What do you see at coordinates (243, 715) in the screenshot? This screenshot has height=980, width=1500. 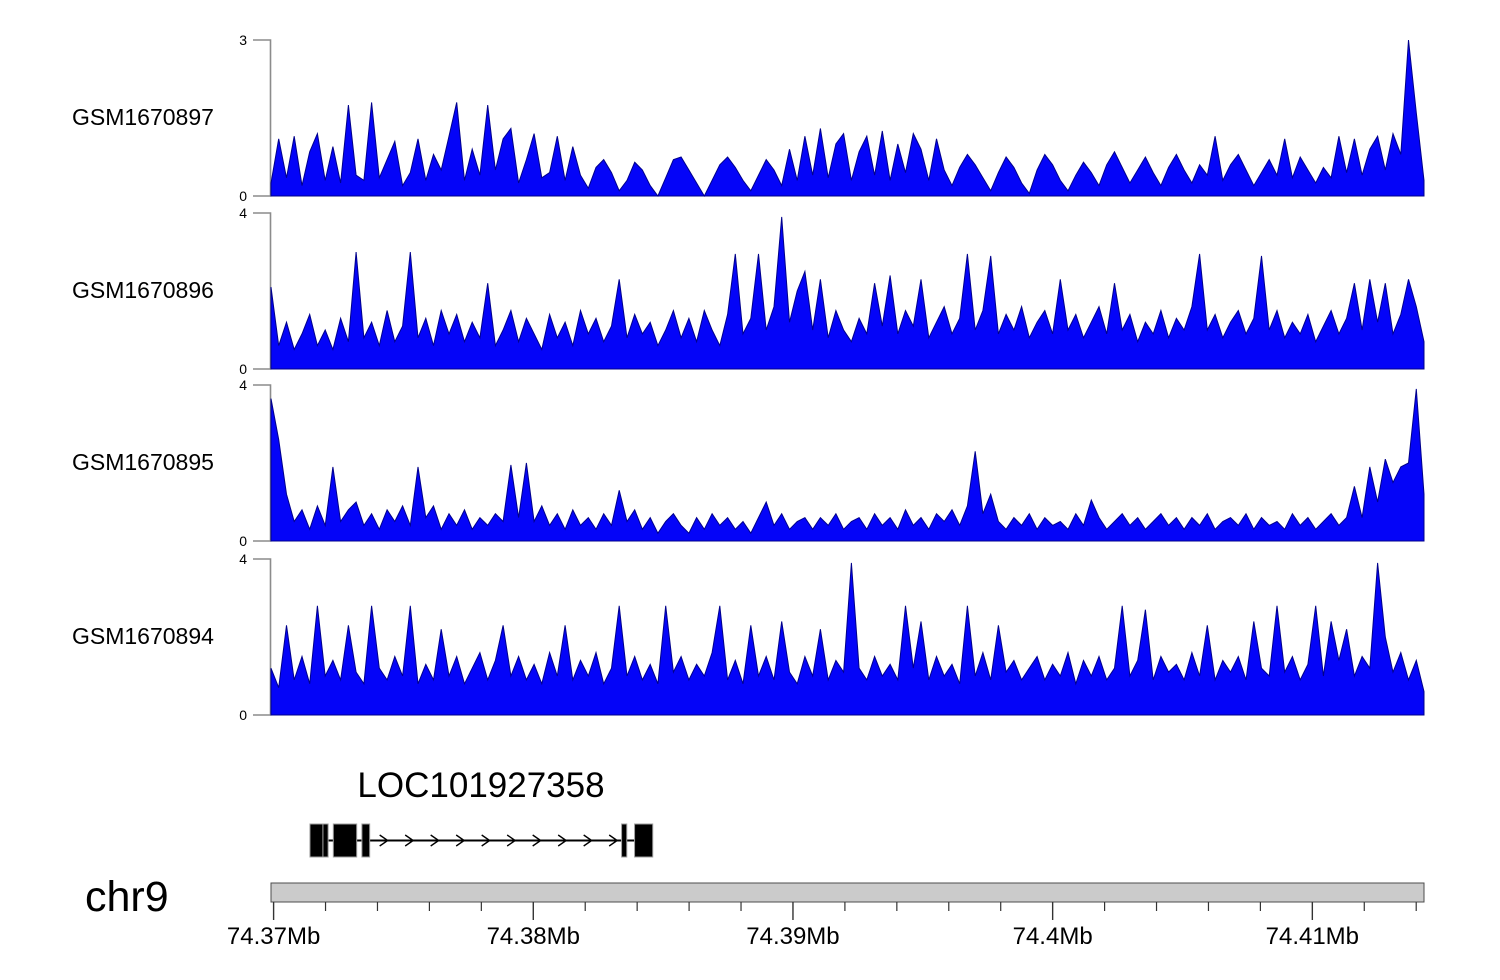 I see `y-axis-min-label-GSM1670894: 0` at bounding box center [243, 715].